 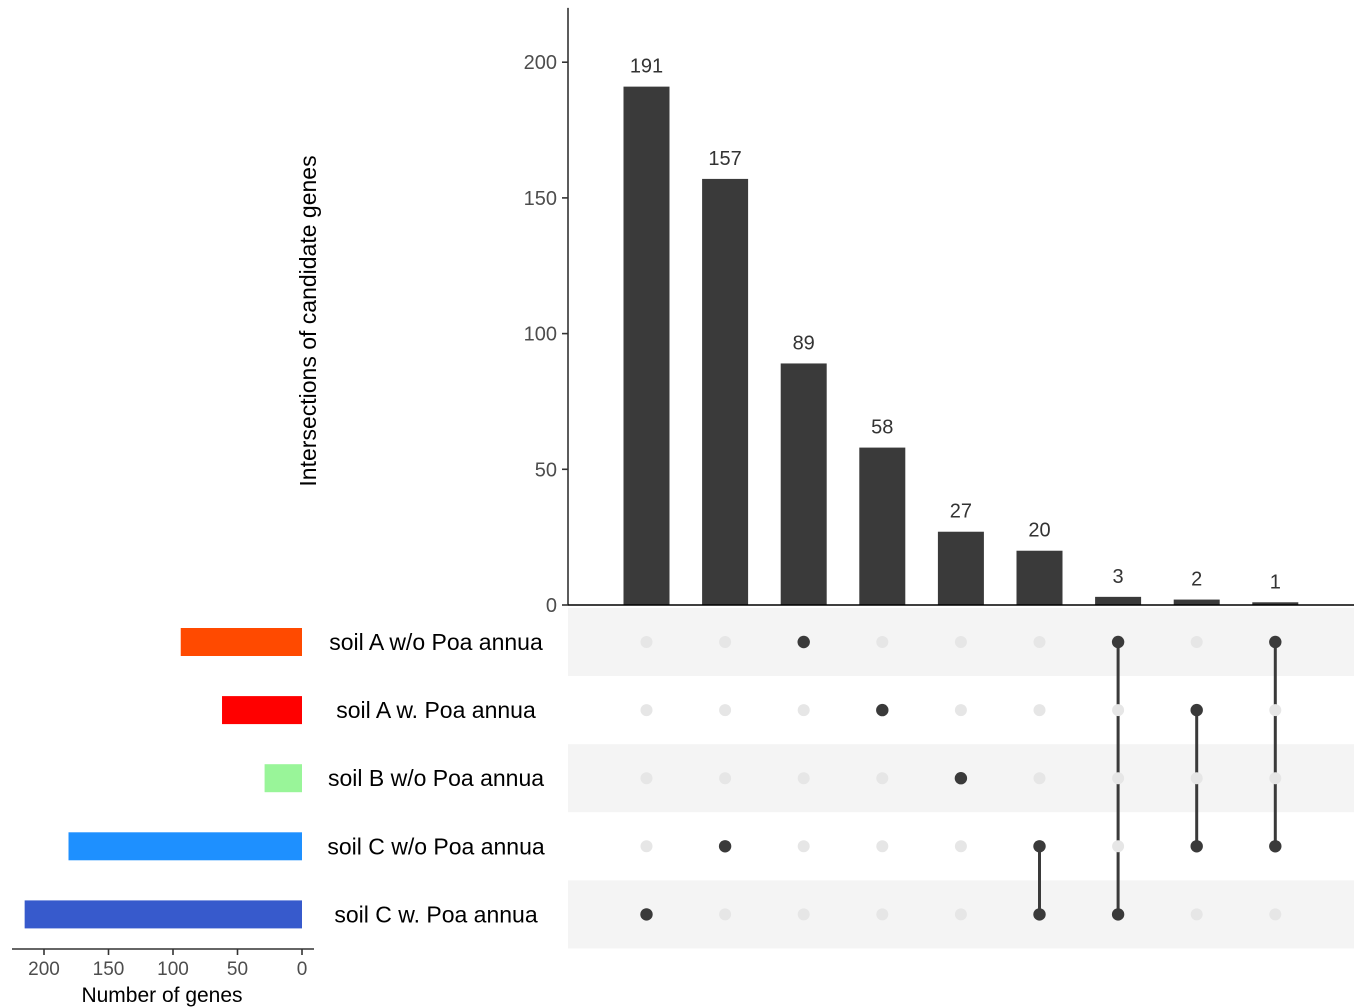 I want to click on y-tick-label: 50, so click(x=546, y=470).